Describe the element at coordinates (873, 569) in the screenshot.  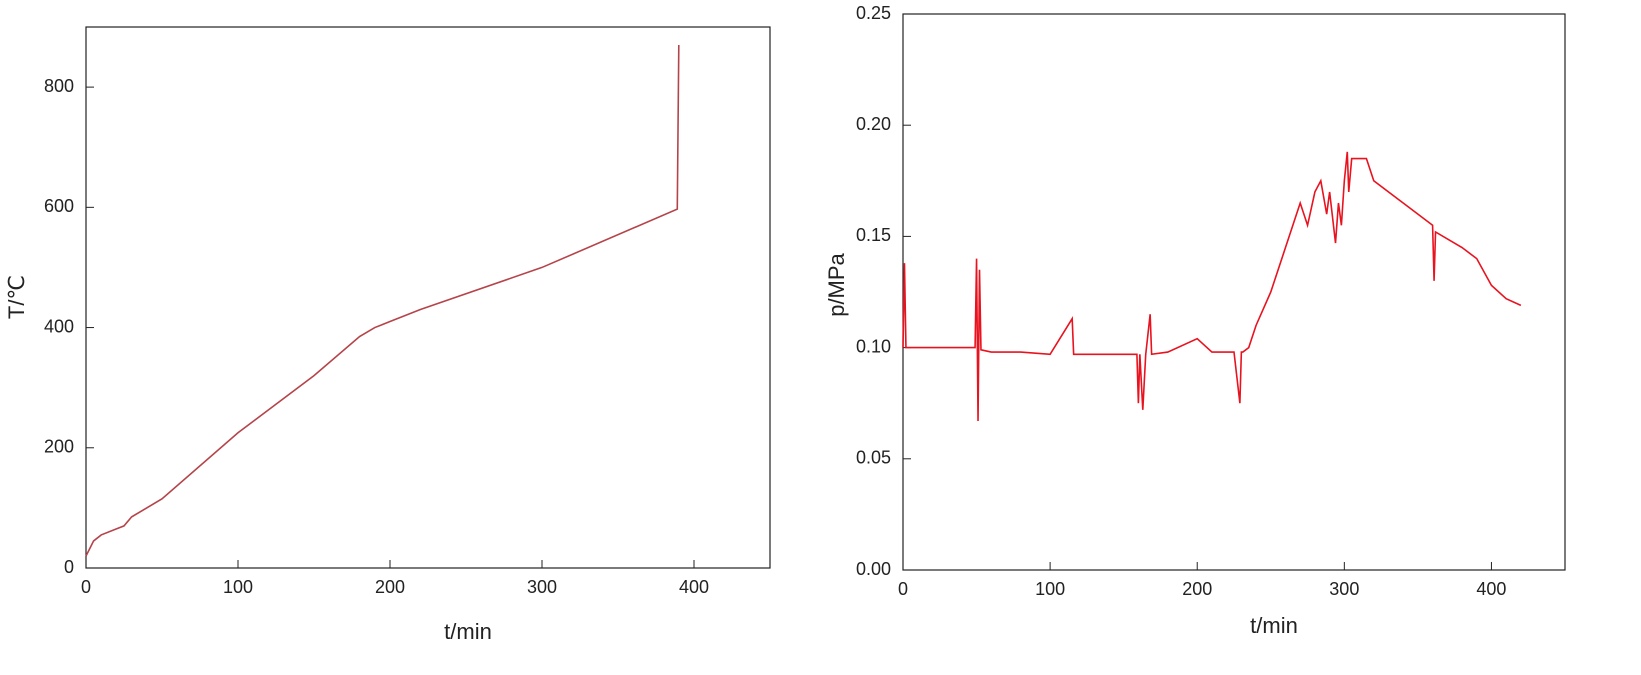
I see `y-tick-label: 0.00` at that location.